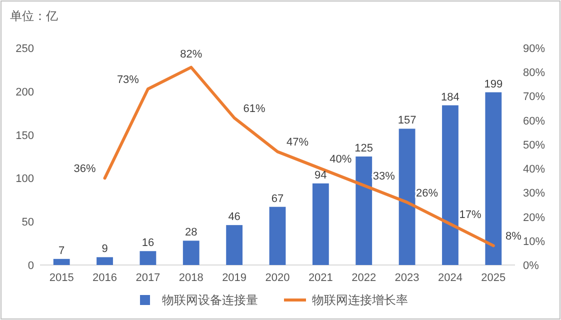 The image size is (561, 320). I want to click on y-tick-label: 0, so click(31, 266).